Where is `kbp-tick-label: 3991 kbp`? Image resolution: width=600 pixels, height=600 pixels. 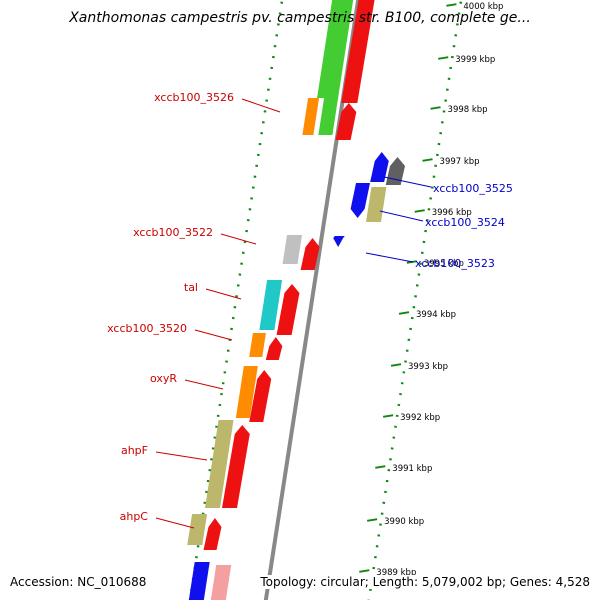
kbp-tick-label: 3991 kbp is located at coordinates (412, 469).